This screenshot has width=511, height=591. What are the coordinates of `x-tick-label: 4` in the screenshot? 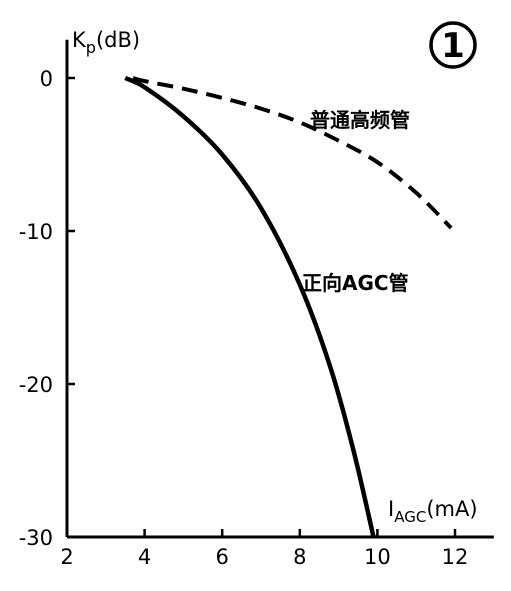 It's located at (144, 557).